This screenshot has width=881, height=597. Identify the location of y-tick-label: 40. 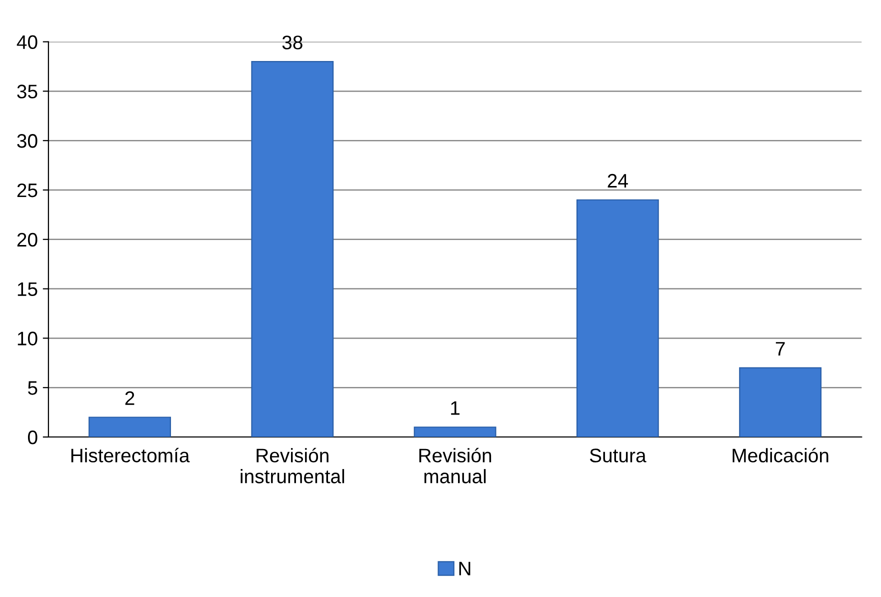
(27, 42).